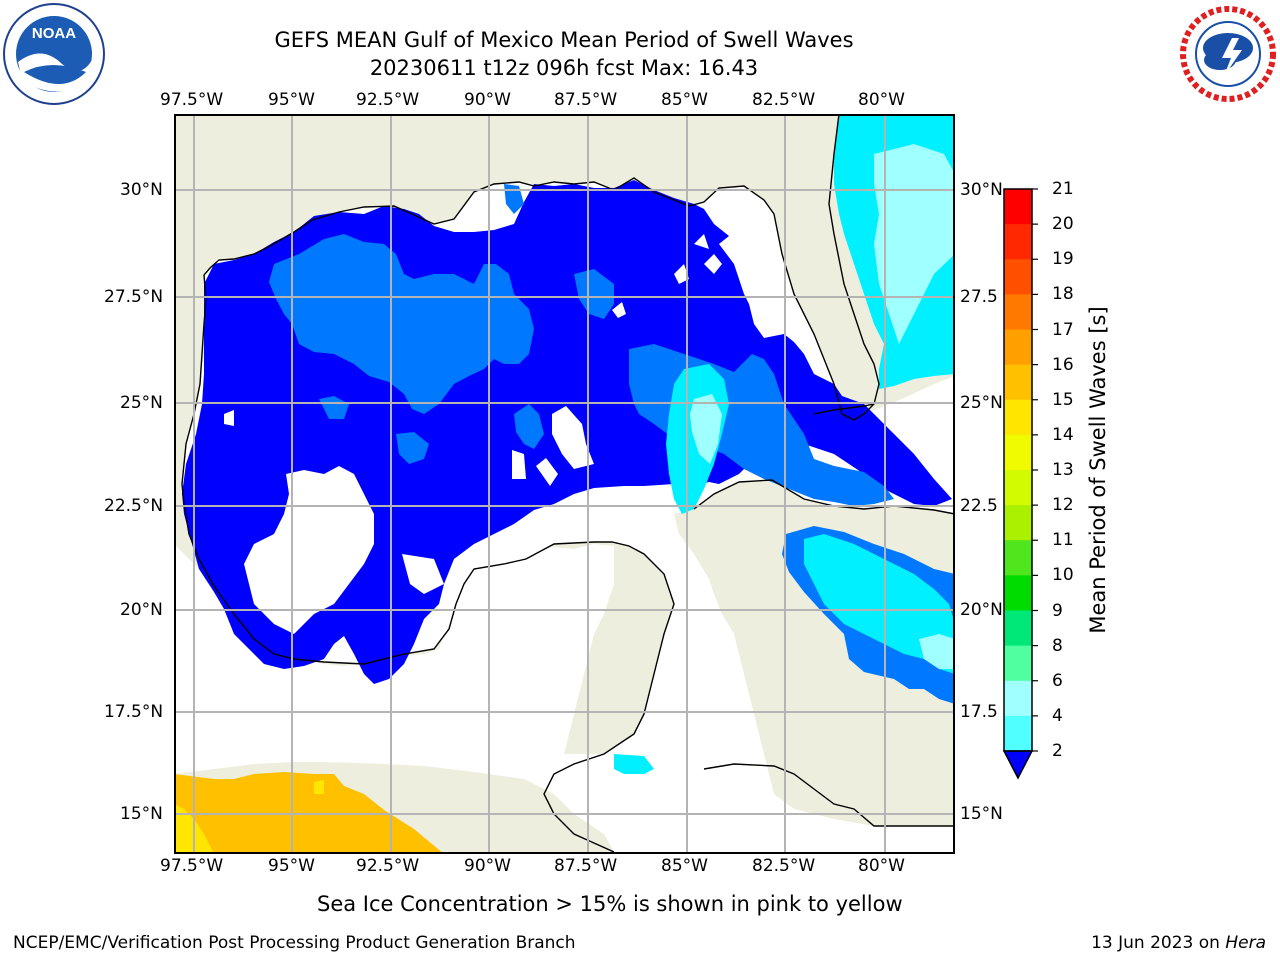 This screenshot has width=1280, height=960. I want to click on footer-host: Hera, so click(1245, 943).